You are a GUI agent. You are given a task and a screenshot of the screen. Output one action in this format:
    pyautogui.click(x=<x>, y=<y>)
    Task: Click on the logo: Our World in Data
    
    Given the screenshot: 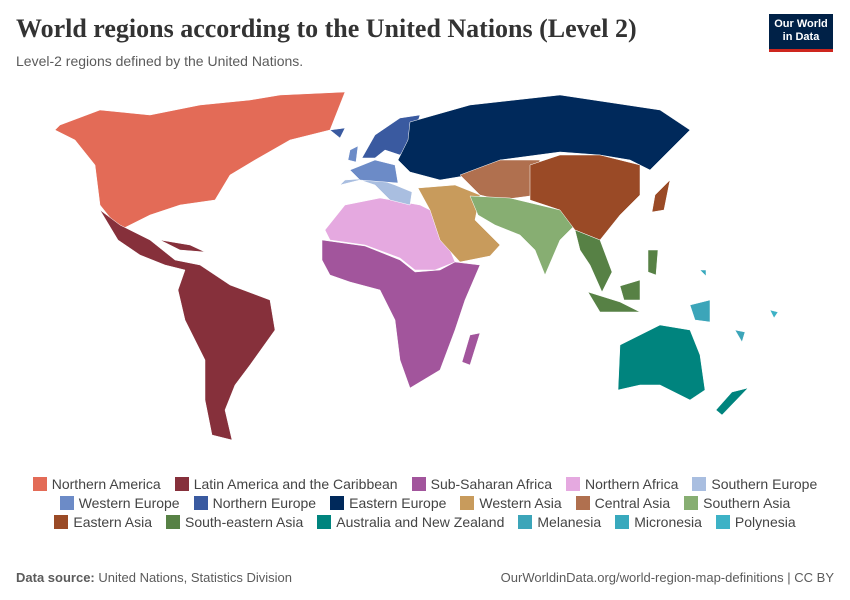 What is the action you would take?
    pyautogui.click(x=801, y=33)
    